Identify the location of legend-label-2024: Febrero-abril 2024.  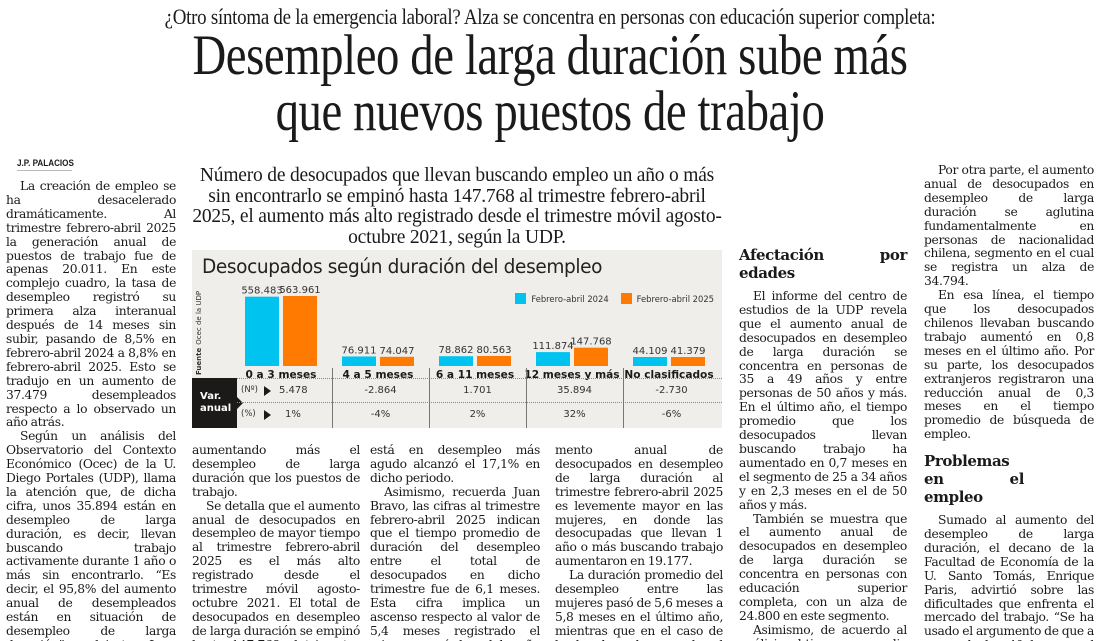
(570, 298).